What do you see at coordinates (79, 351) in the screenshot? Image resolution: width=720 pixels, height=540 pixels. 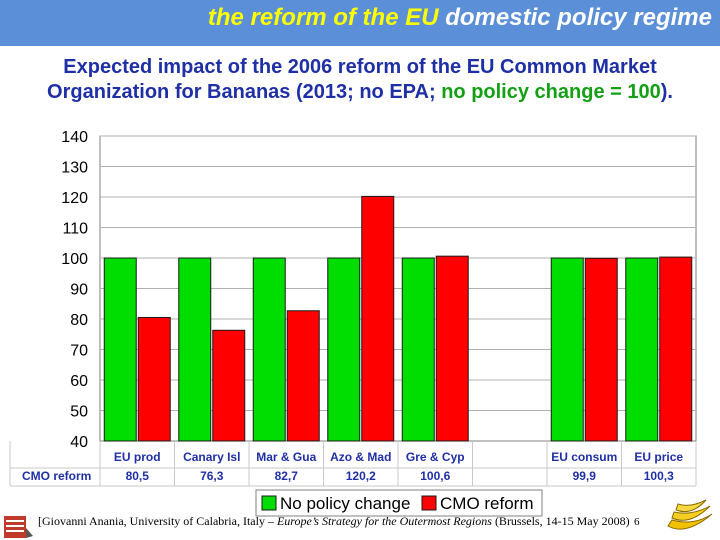 I see `y-tick-label: 70` at bounding box center [79, 351].